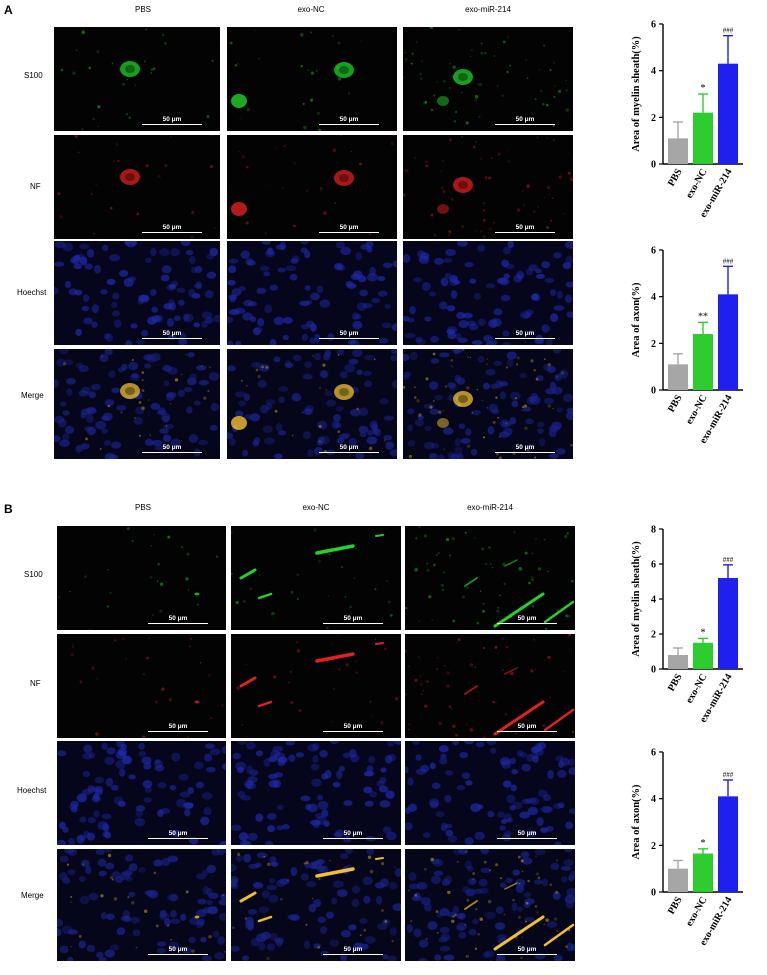  I want to click on micrograph-hoechst-exo-nc: 50 μm, so click(316, 793).